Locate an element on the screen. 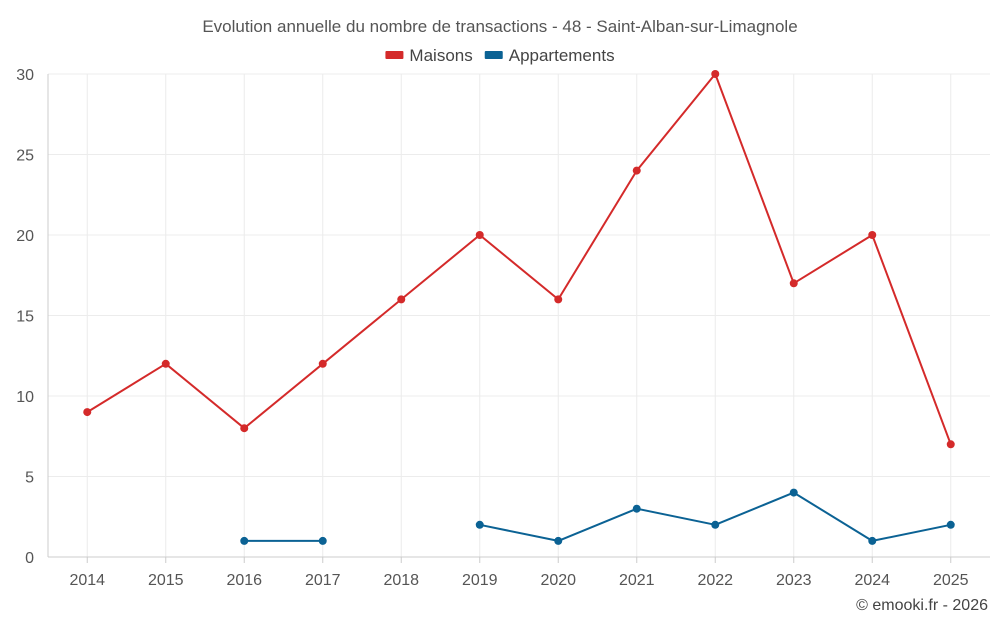 This screenshot has height=625, width=1000. x-tick-label: 2018 is located at coordinates (401, 580).